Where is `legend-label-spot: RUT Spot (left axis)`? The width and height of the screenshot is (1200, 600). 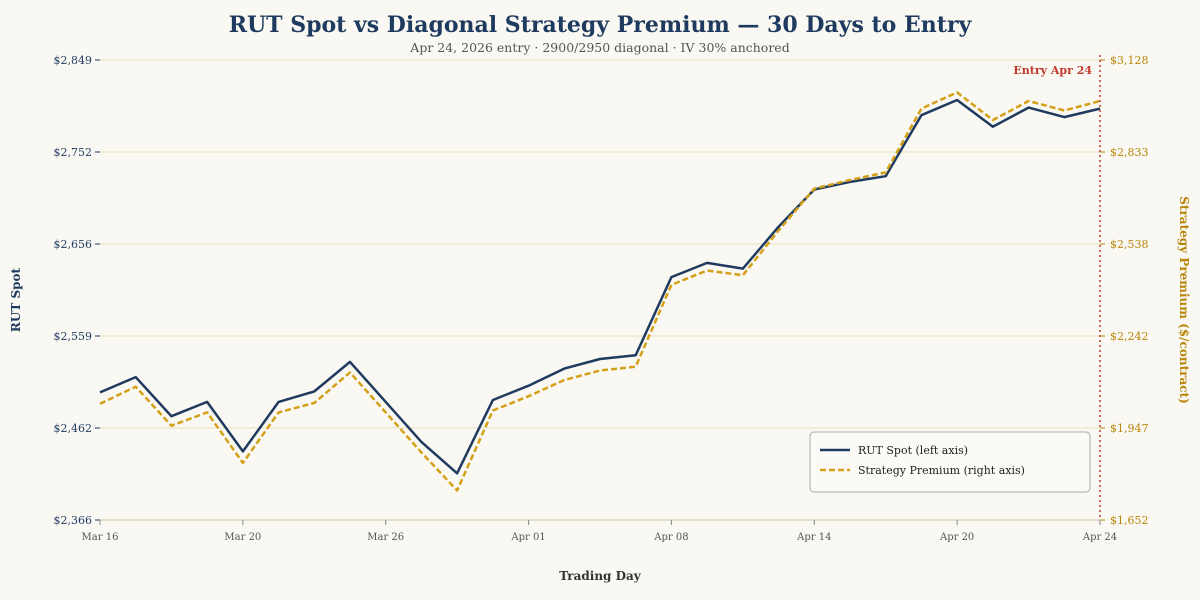
legend-label-spot: RUT Spot (left axis) is located at coordinates (913, 450).